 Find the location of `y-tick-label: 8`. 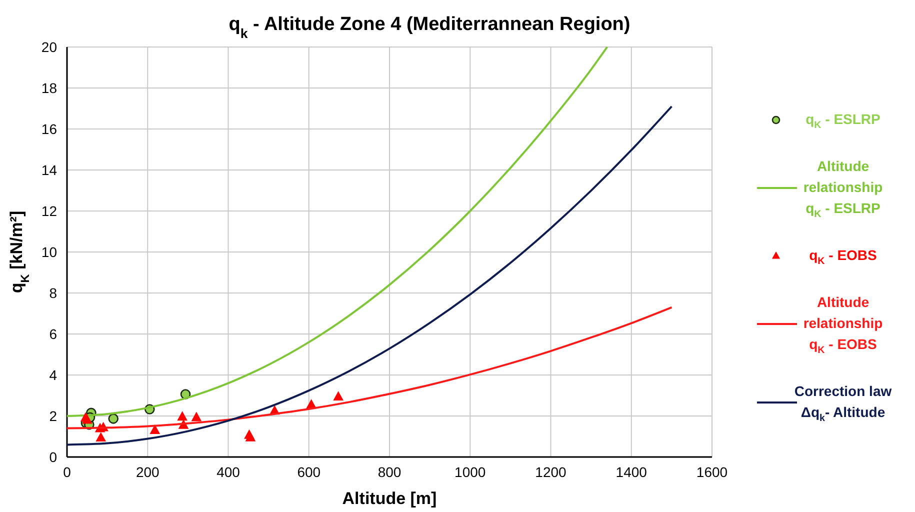

y-tick-label: 8 is located at coordinates (53, 292).